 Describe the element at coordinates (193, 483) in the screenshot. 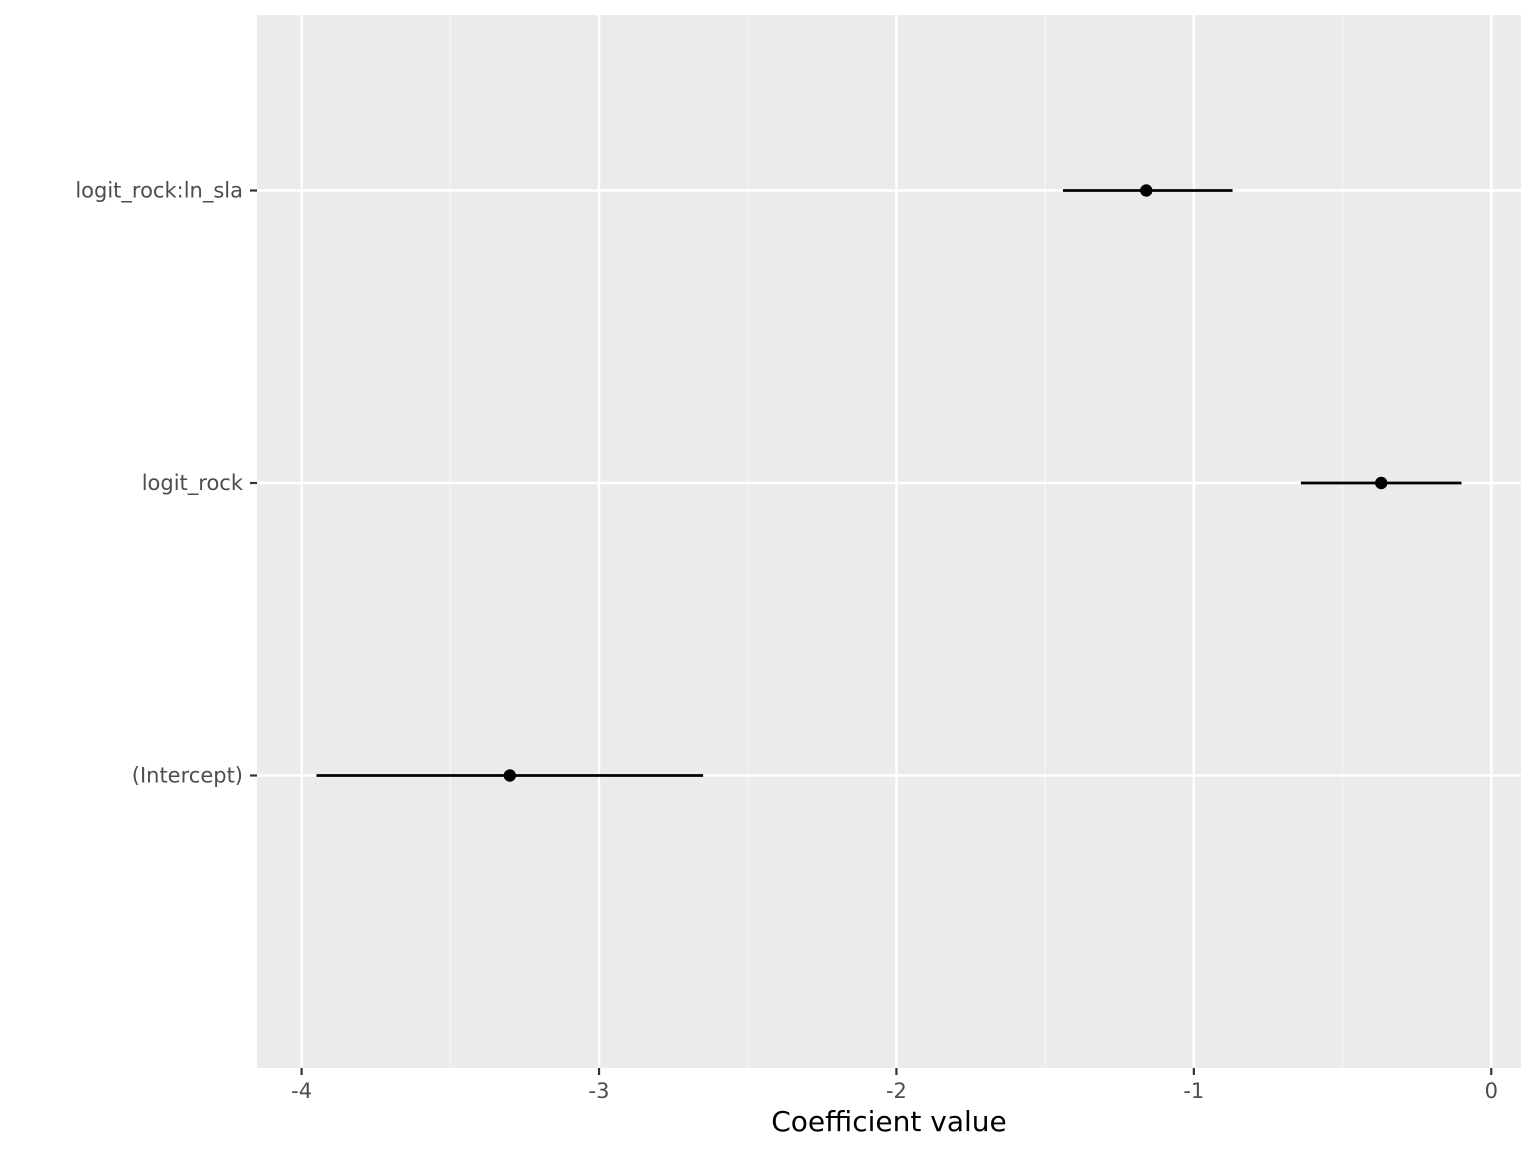

I see `y-tick-label: logit_rock` at that location.